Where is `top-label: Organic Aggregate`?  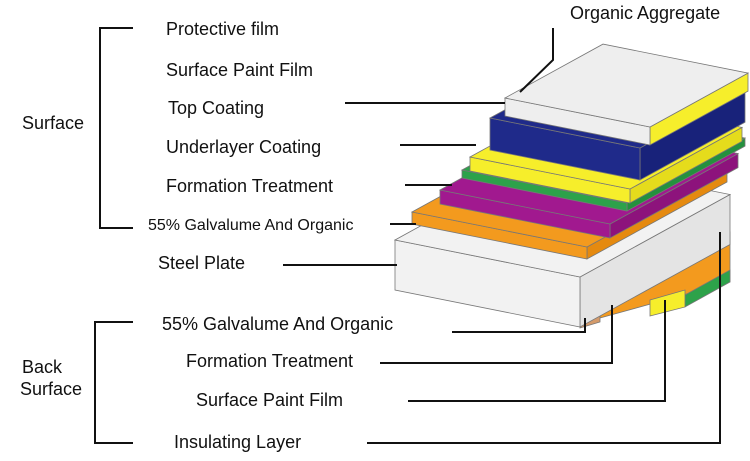 top-label: Organic Aggregate is located at coordinates (645, 13).